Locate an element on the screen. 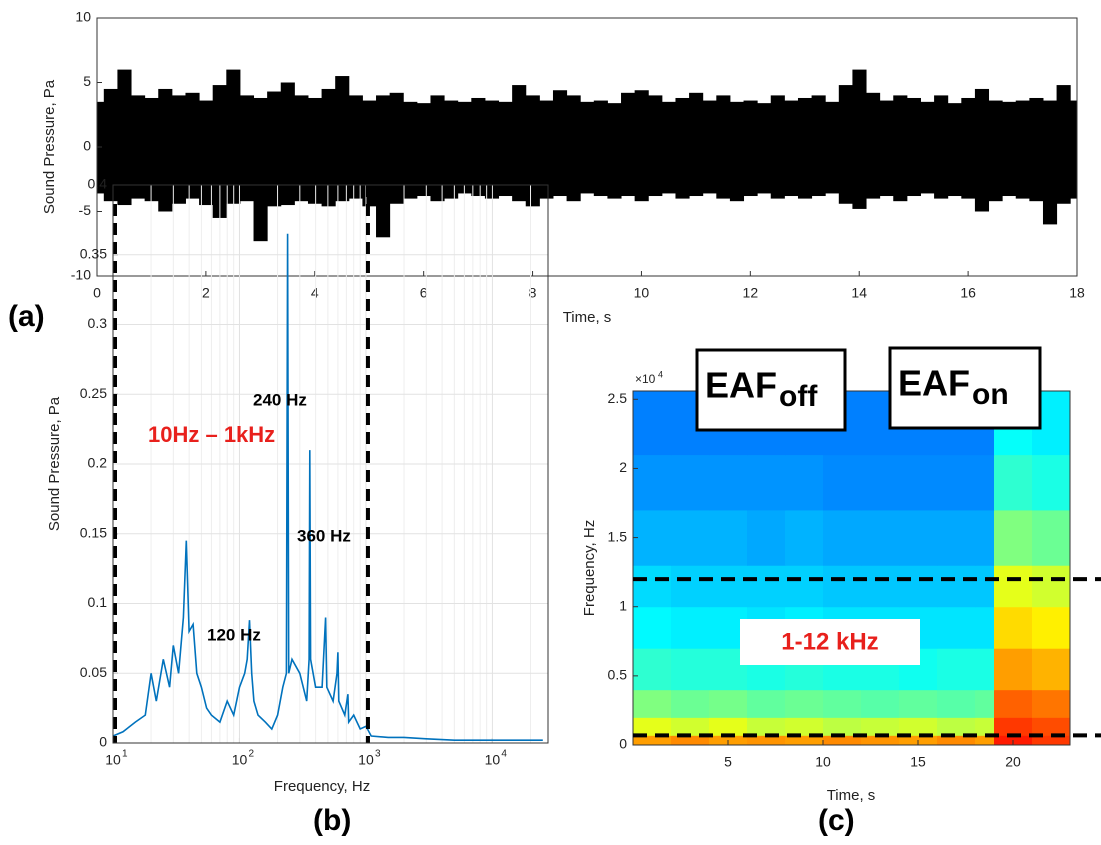 The height and width of the screenshot is (845, 1101). annotation: 10Hz – 1kHz is located at coordinates (211, 434).